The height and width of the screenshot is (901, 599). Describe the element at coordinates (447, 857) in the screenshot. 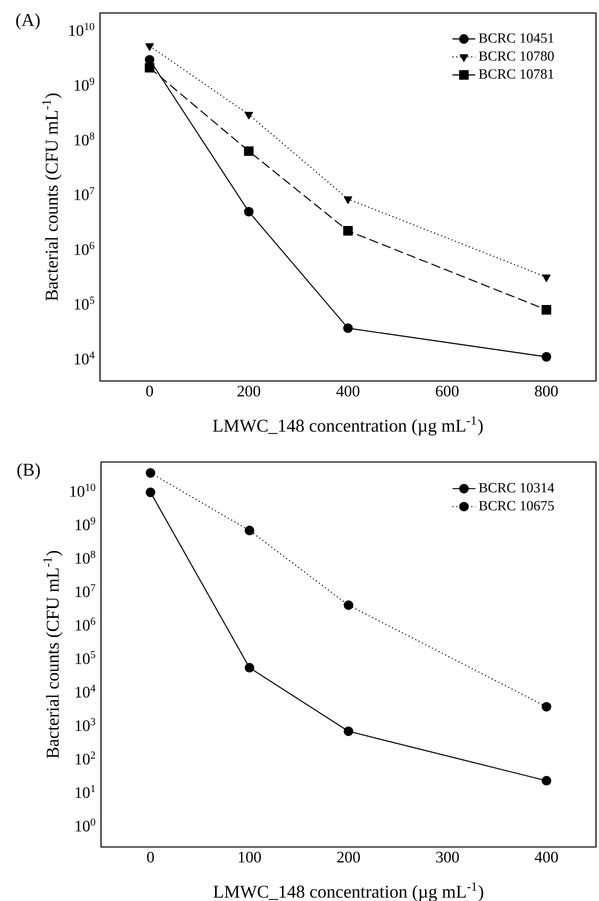

I see `x-tick-label: 300` at that location.